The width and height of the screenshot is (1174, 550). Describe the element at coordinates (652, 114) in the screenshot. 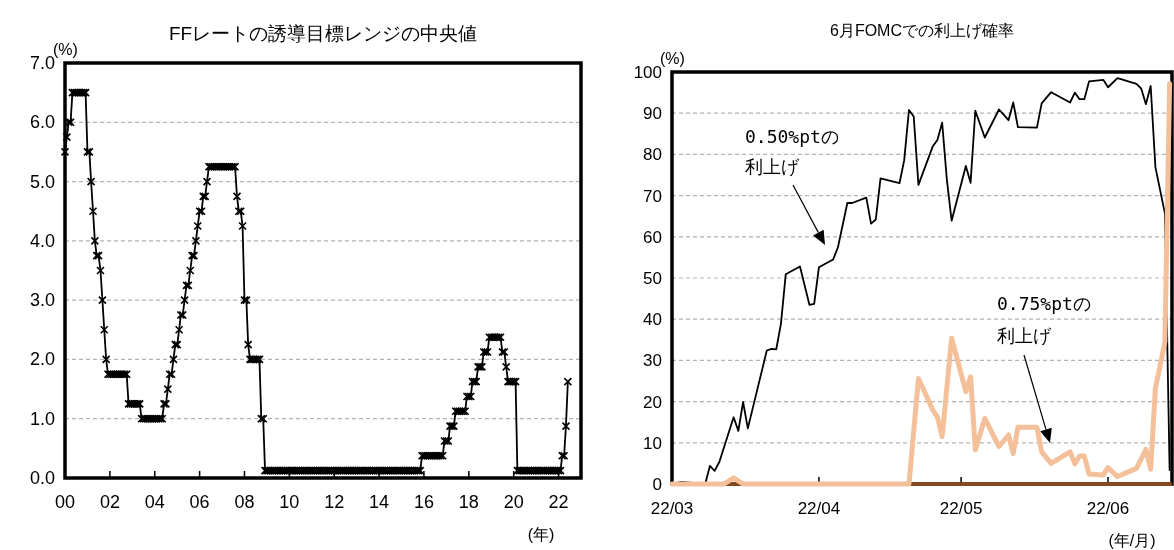

I see `y-tick-label: 90` at that location.